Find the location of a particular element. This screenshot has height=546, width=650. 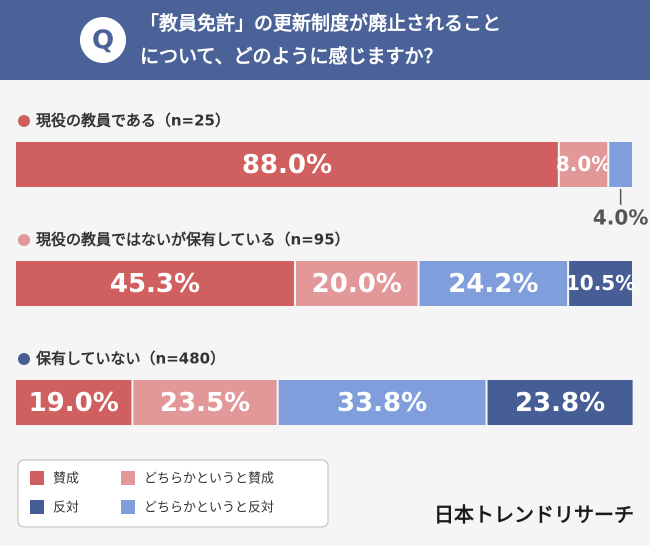

value-label: 24.2% is located at coordinates (493, 284).